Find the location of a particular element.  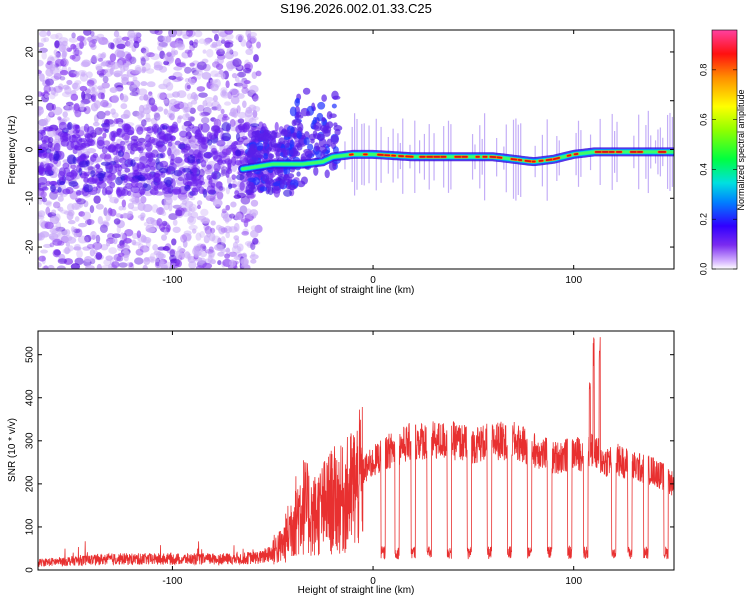

colorbar-tick-label: 0.6 is located at coordinates (703, 119).